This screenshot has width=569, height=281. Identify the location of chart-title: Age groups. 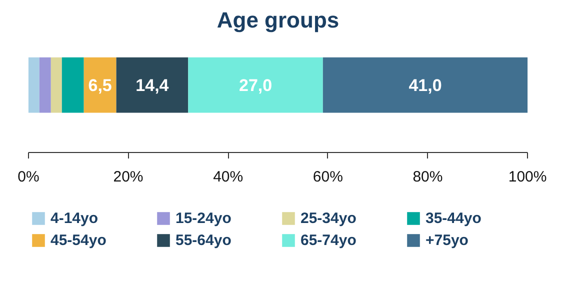
(278, 20).